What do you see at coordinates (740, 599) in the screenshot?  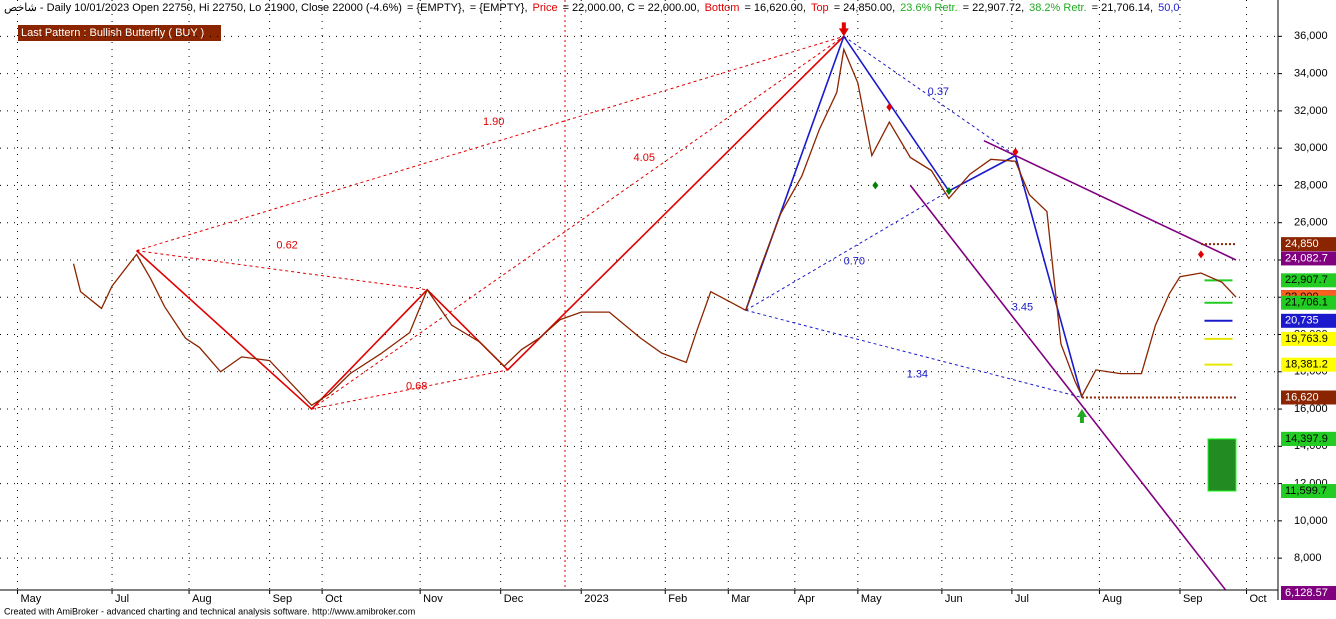 I see `x-tick-label: Mar` at bounding box center [740, 599].